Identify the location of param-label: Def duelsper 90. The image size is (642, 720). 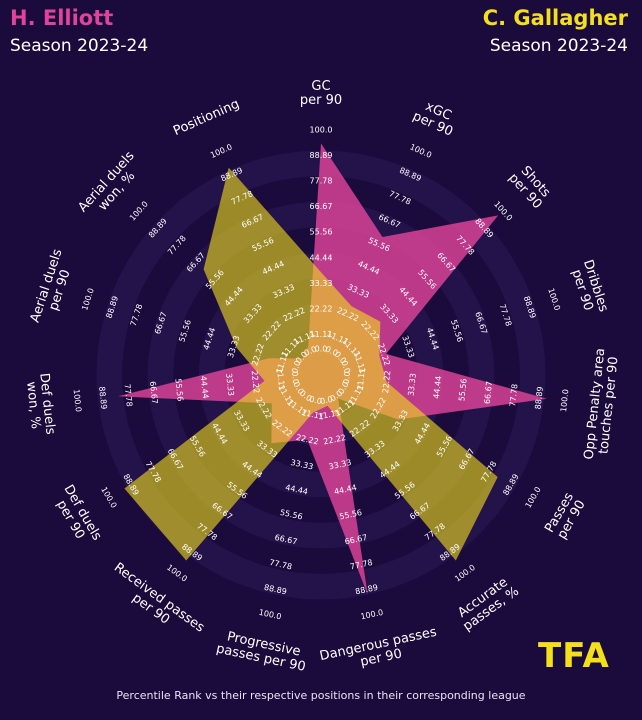
(76, 516).